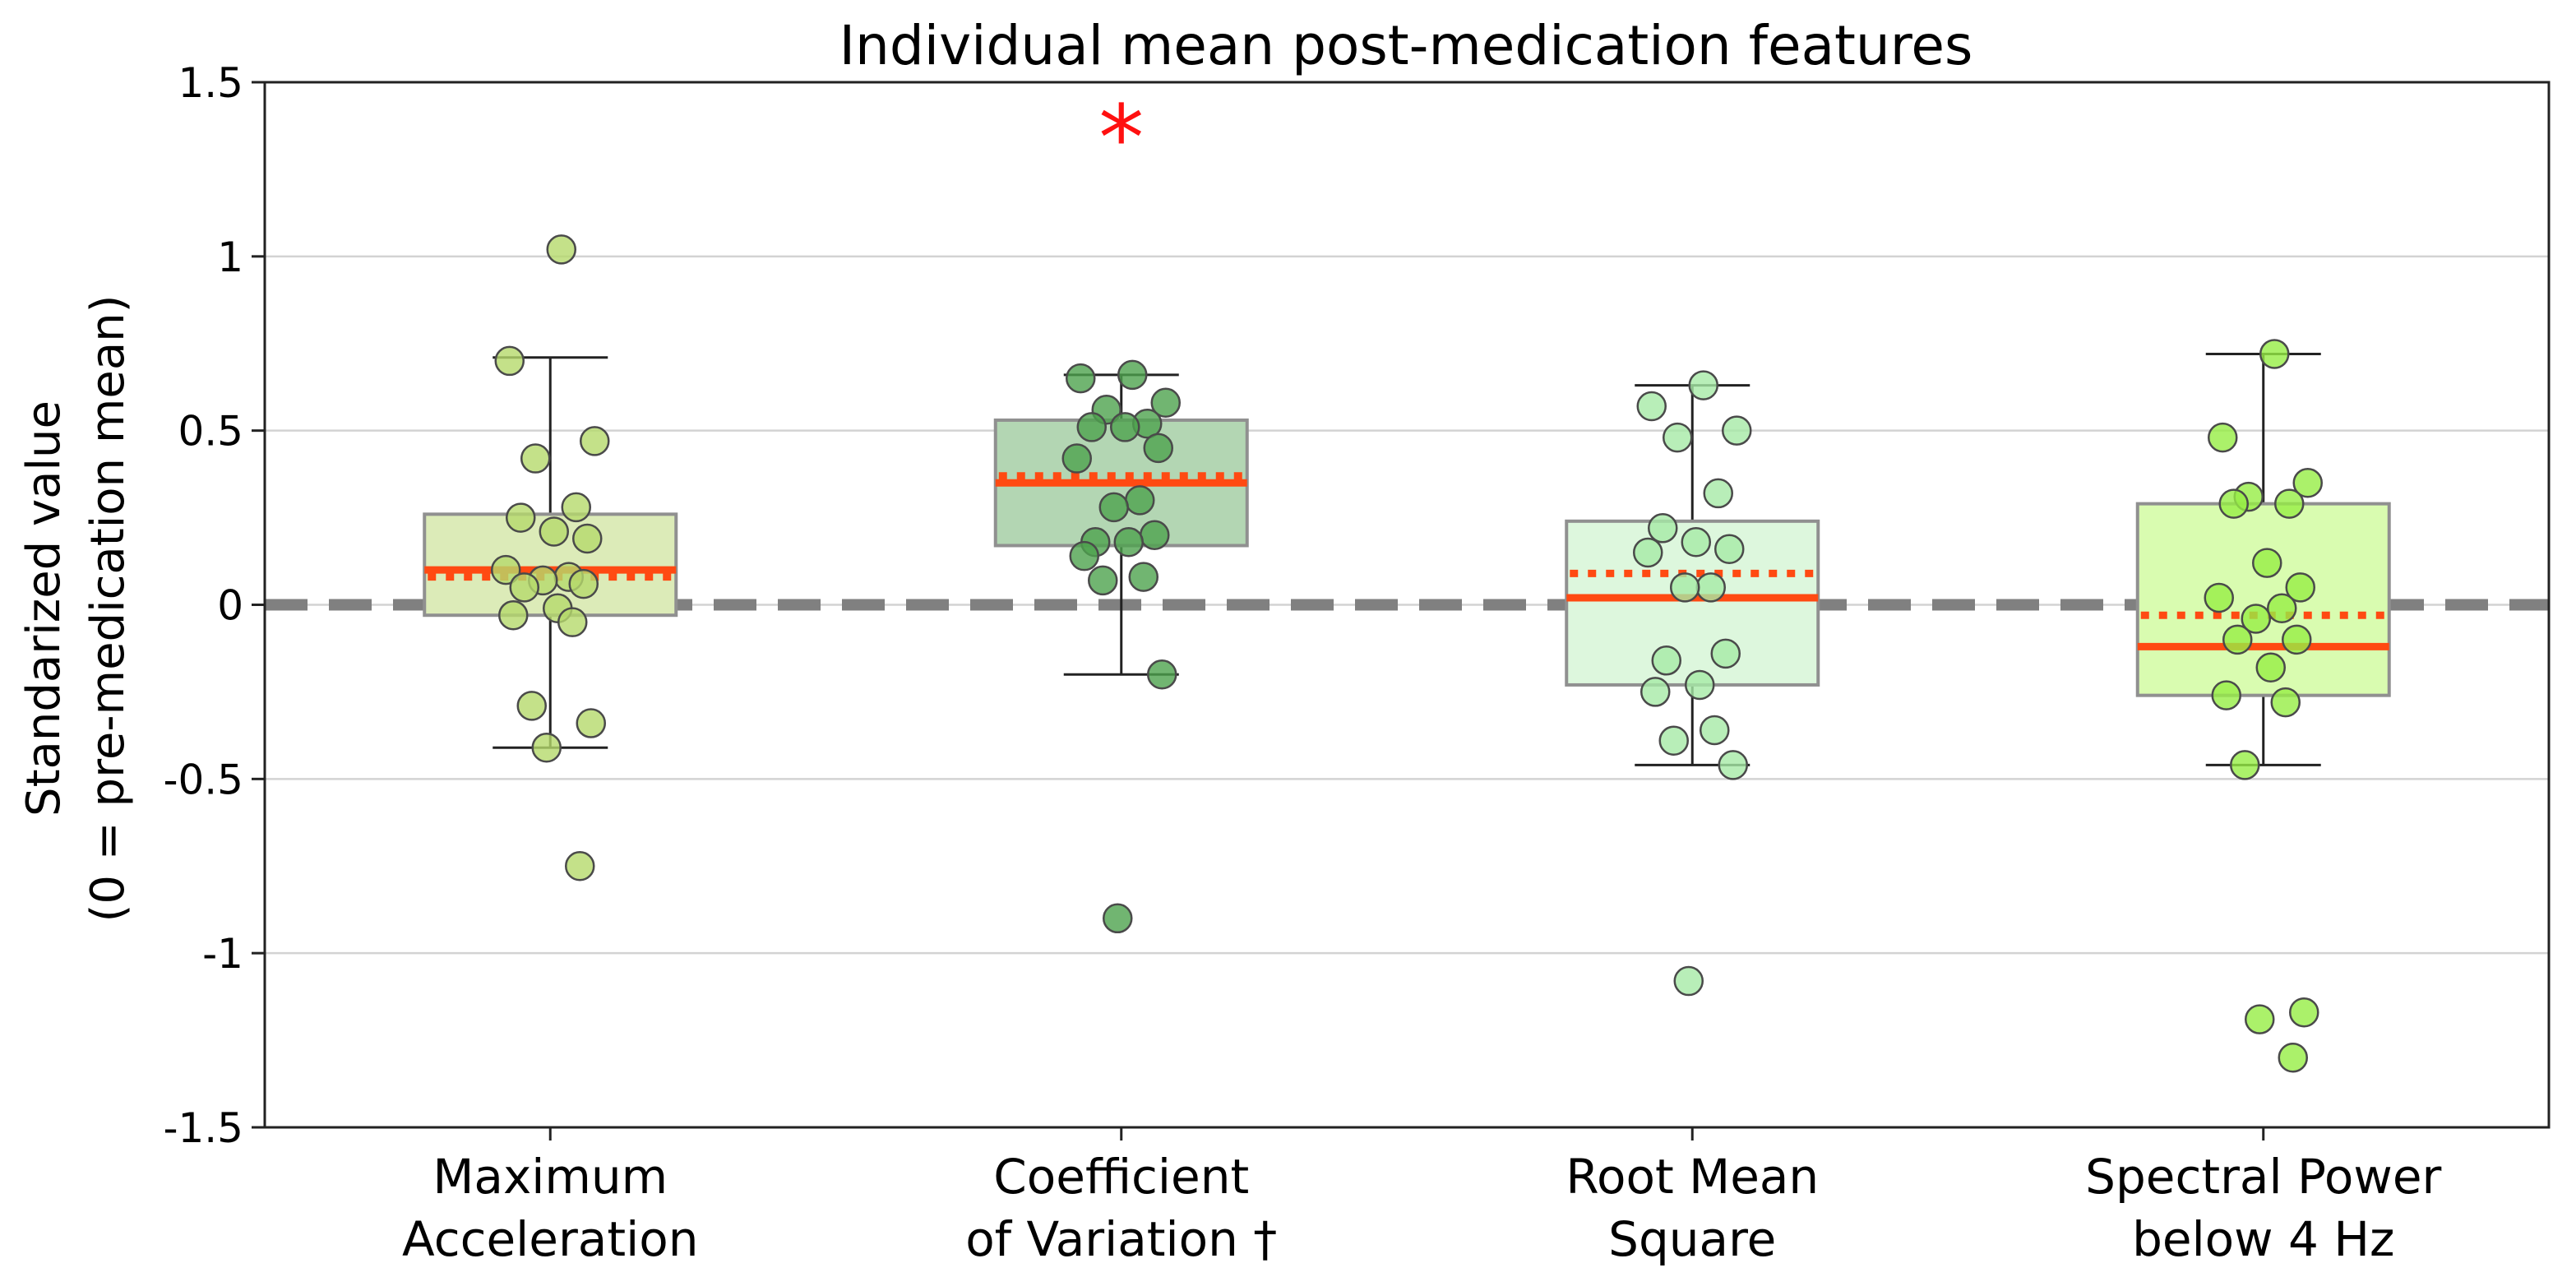 The width and height of the screenshot is (2576, 1277). I want to click on y-tick-label: 1, so click(230, 258).